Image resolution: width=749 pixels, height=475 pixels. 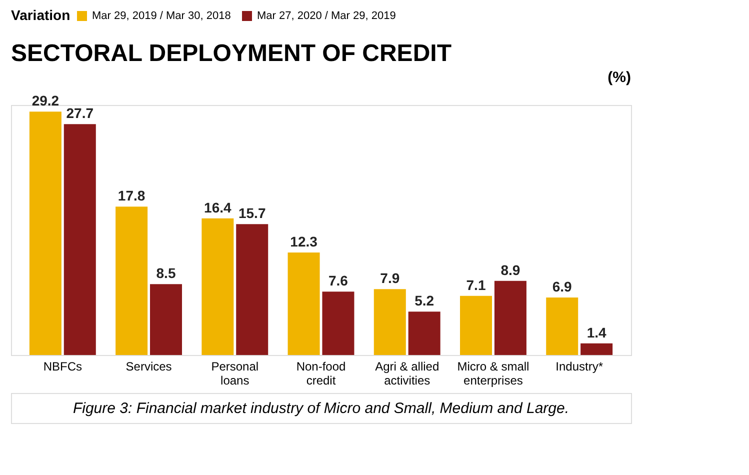 I want to click on legend-label: Mar 27, 2020 / Mar 29, 2019, so click(x=326, y=16).